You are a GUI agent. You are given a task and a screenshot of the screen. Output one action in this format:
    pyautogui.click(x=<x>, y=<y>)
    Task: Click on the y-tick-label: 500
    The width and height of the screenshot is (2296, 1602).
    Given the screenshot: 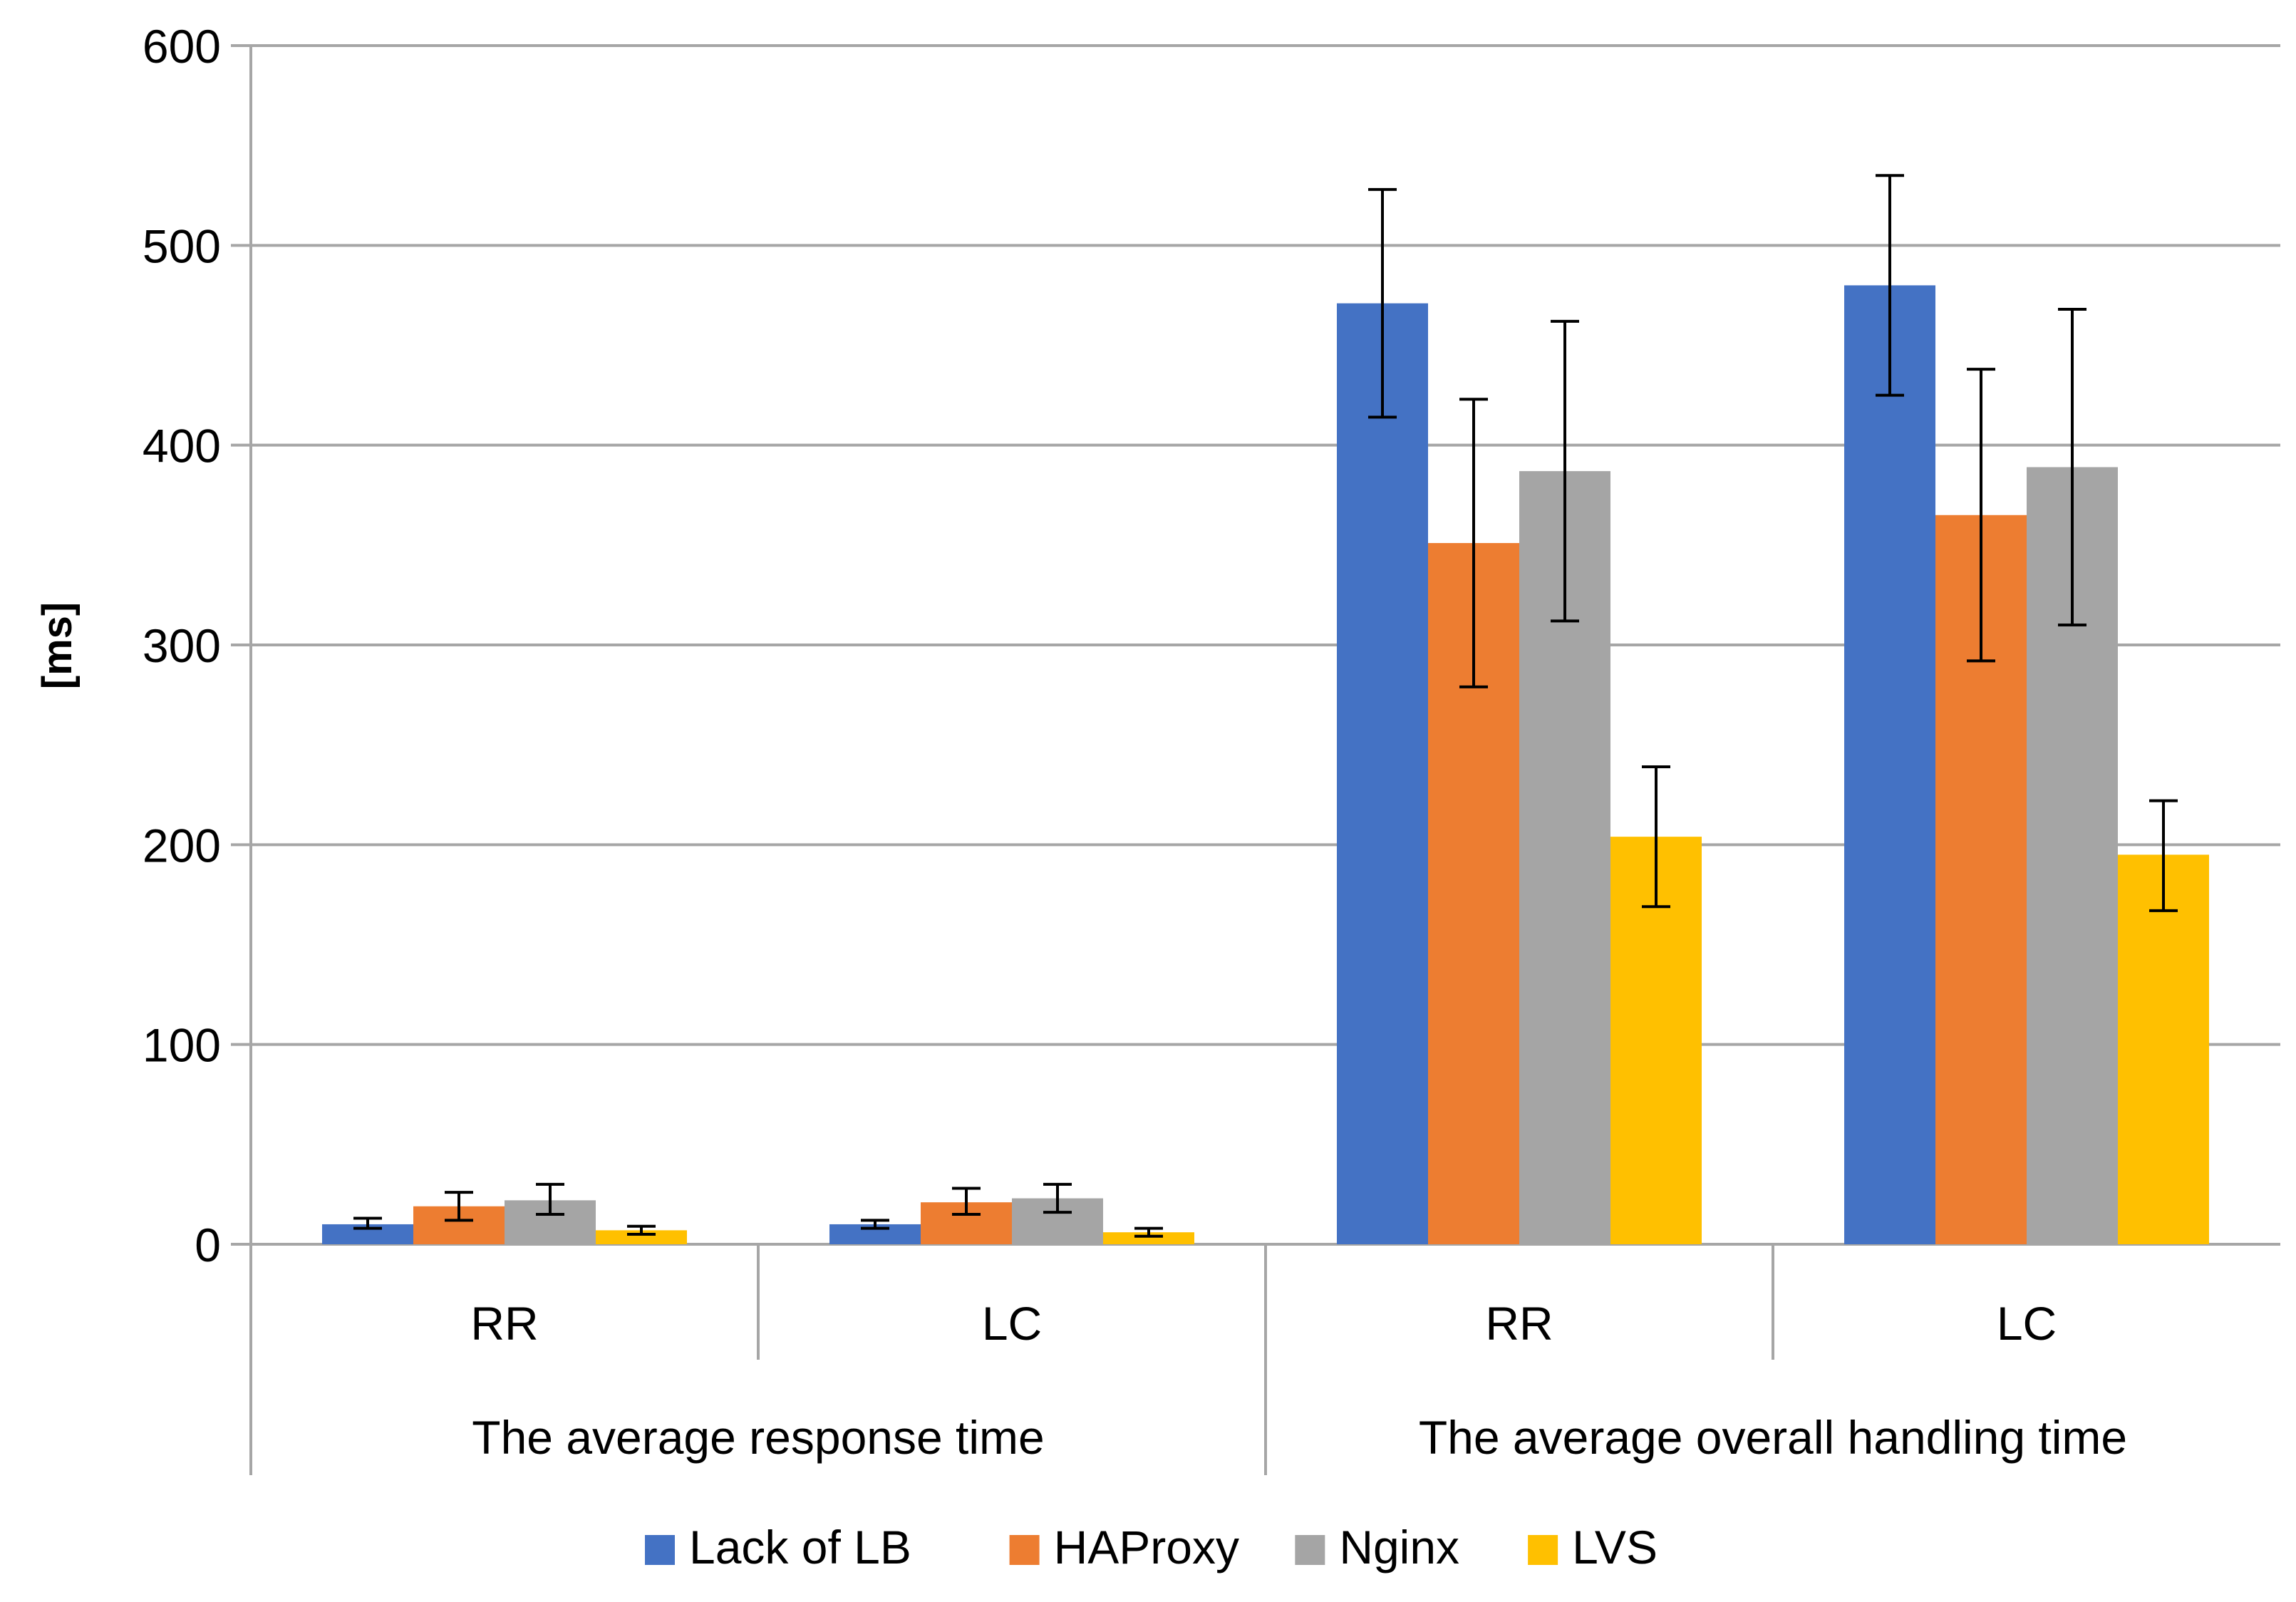 What is the action you would take?
    pyautogui.click(x=182, y=245)
    